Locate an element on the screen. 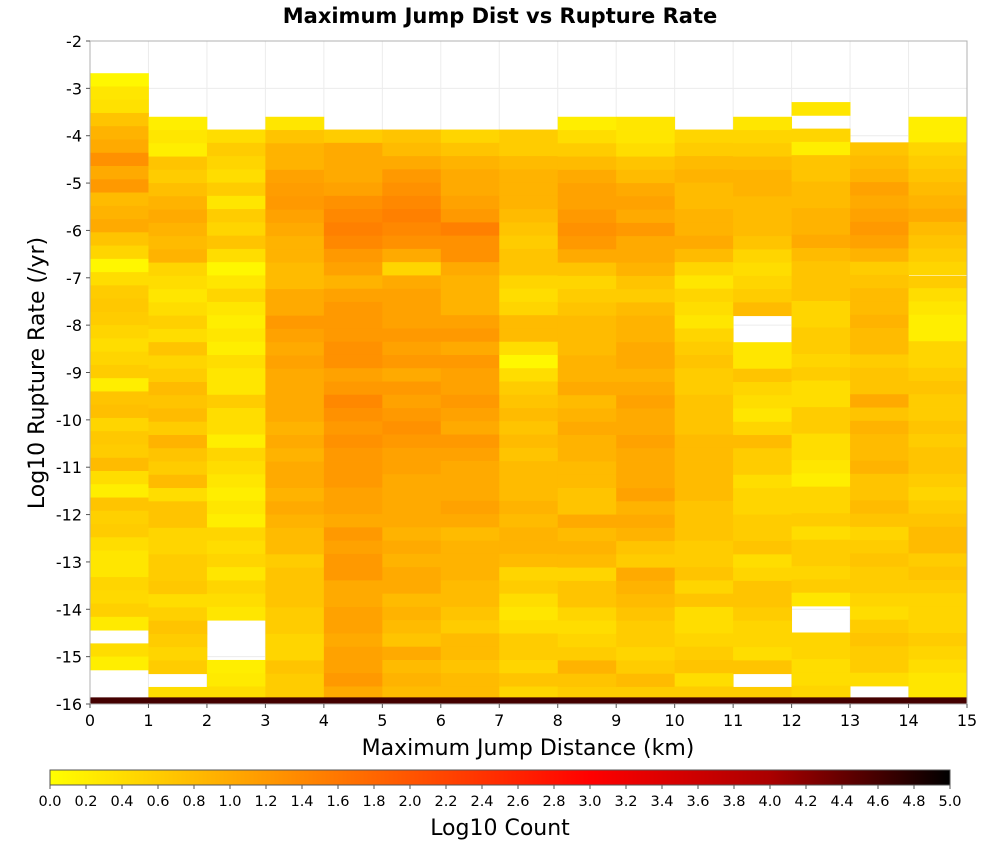 The height and width of the screenshot is (850, 1000). colorbar-tick-label: 2.0 is located at coordinates (409, 802).